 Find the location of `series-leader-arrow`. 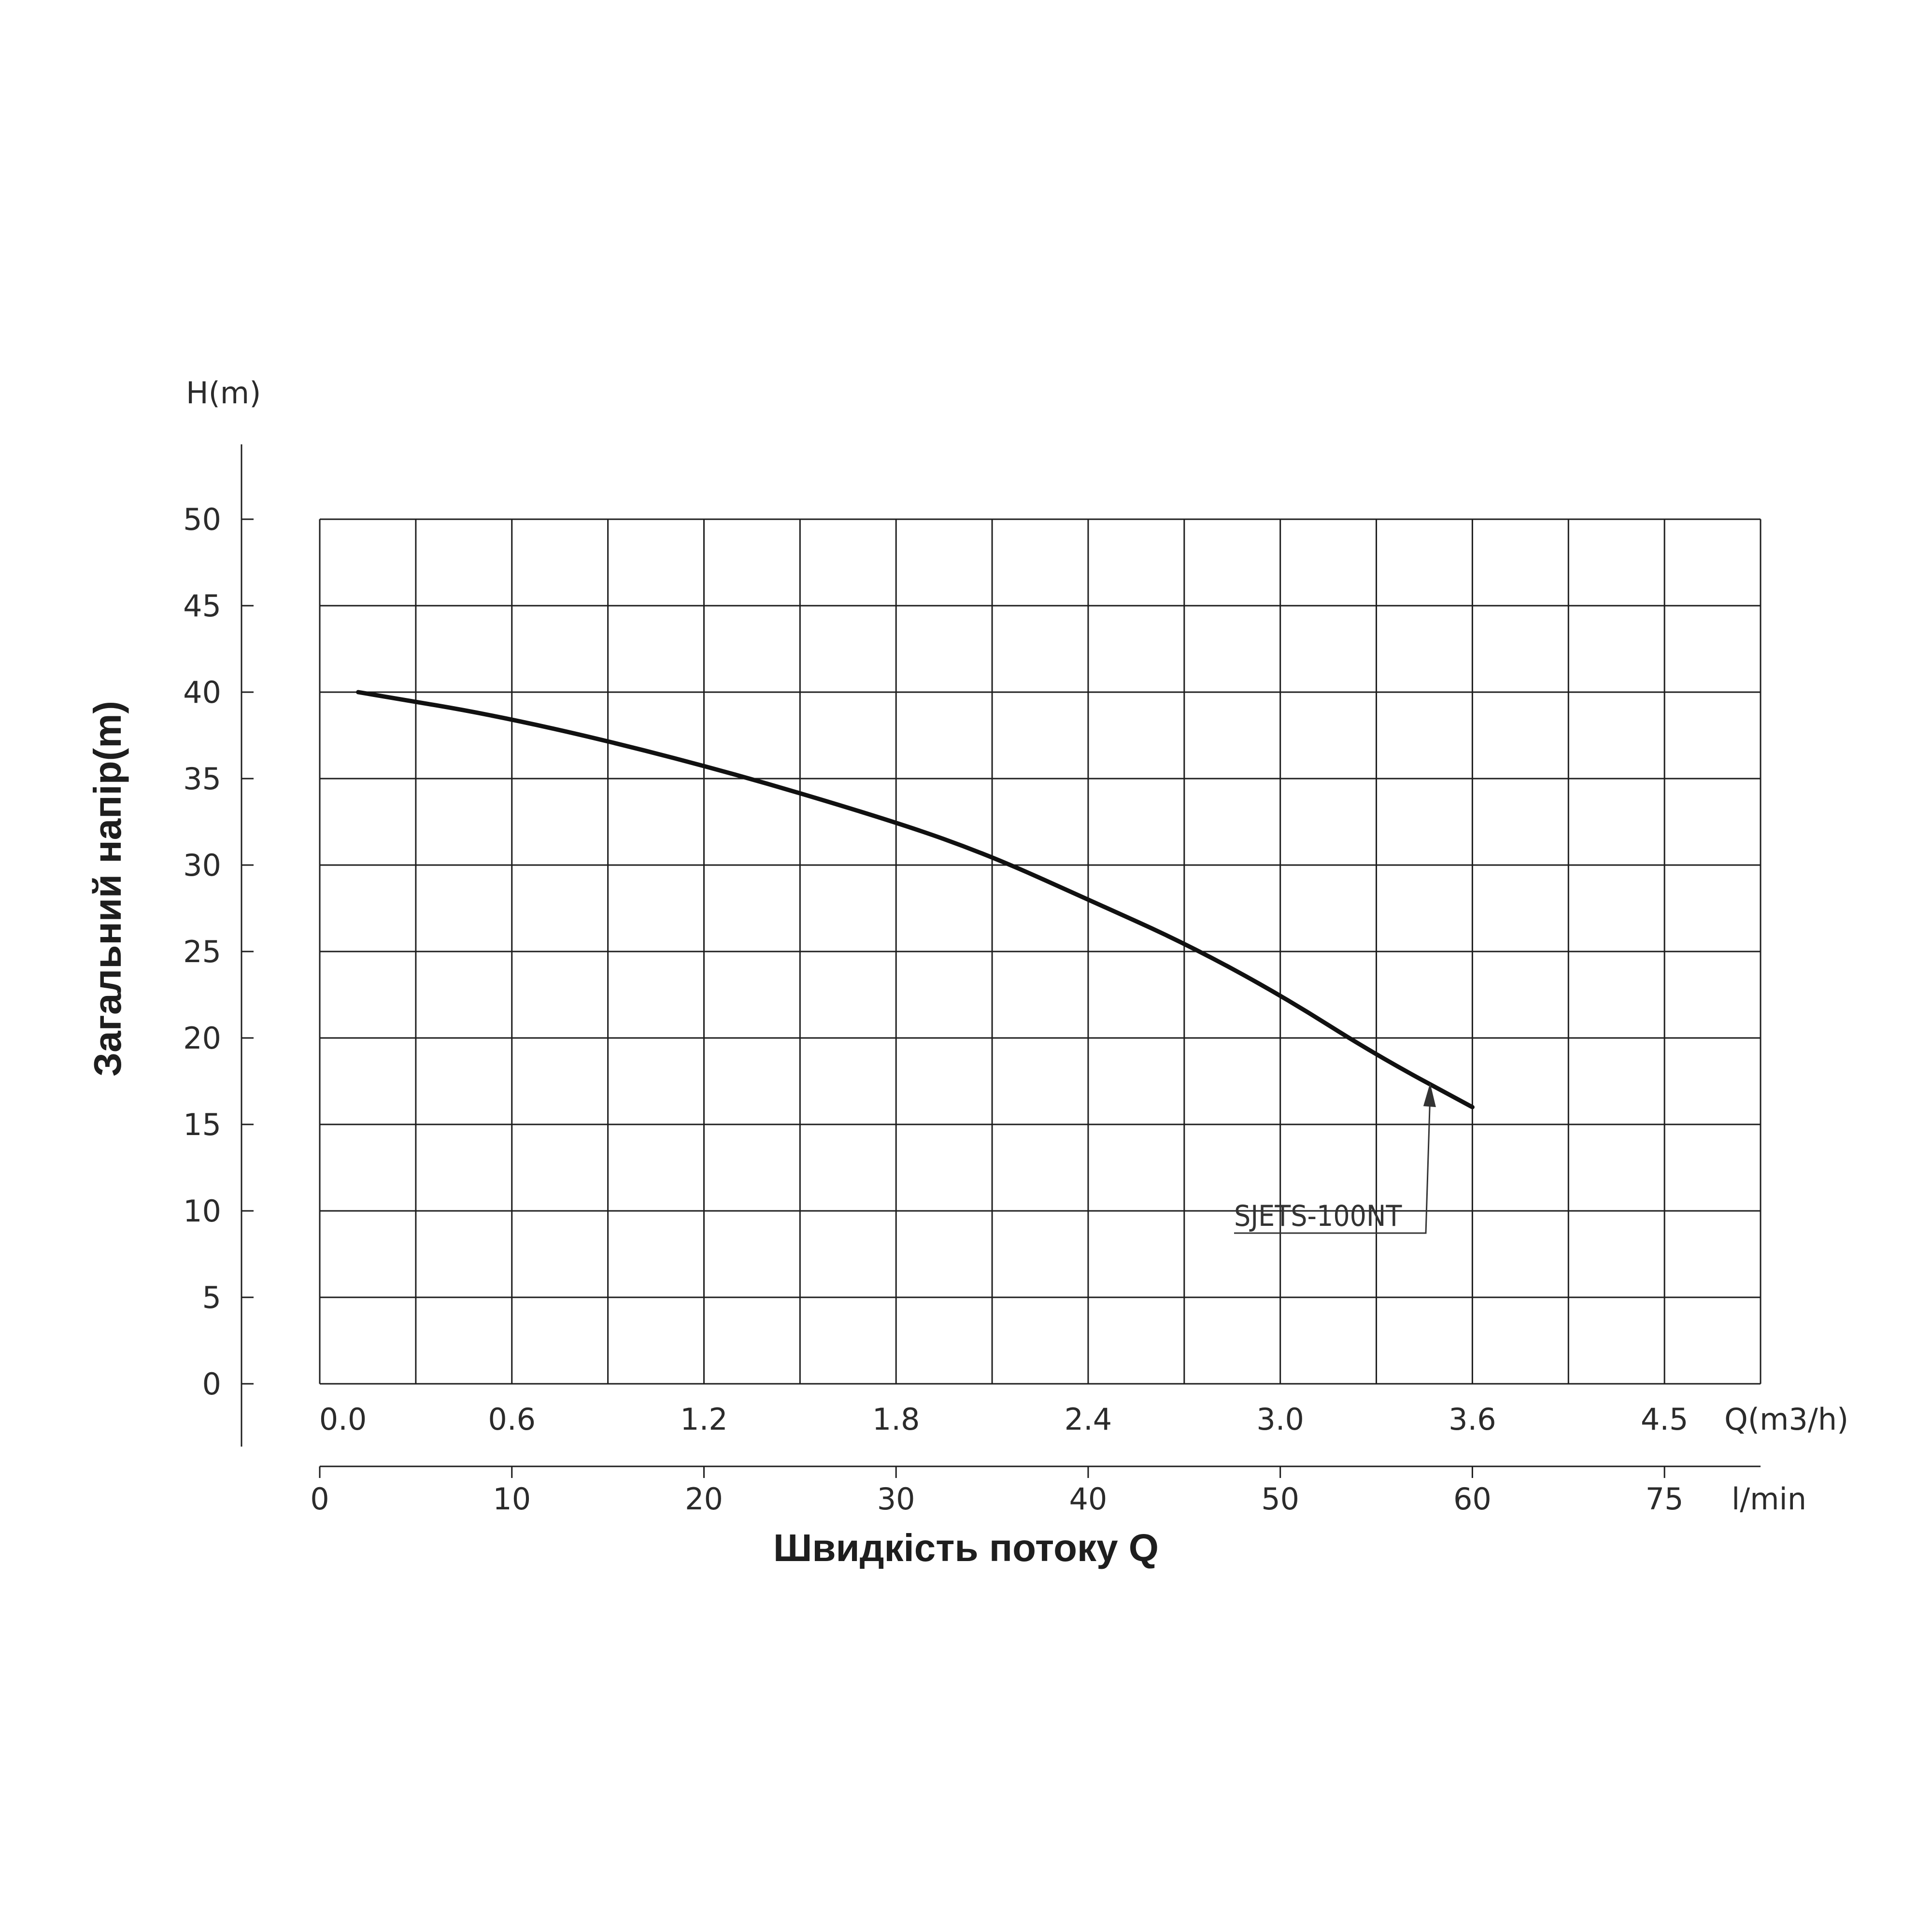

series-leader-arrow is located at coordinates (1429, 1095).